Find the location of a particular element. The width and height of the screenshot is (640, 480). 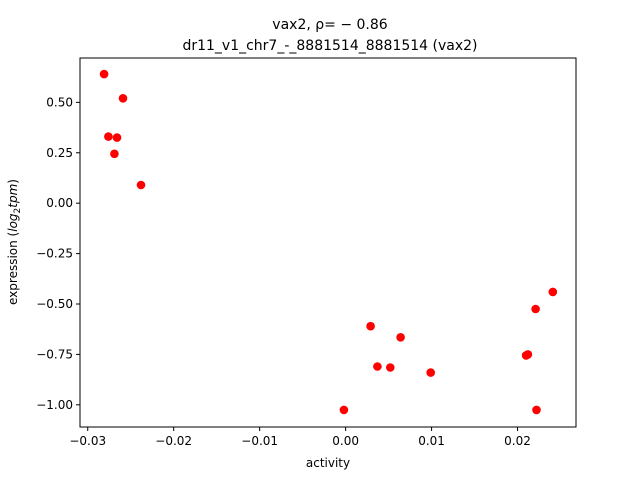

y-tick-label: 0.25 is located at coordinates (59, 153).